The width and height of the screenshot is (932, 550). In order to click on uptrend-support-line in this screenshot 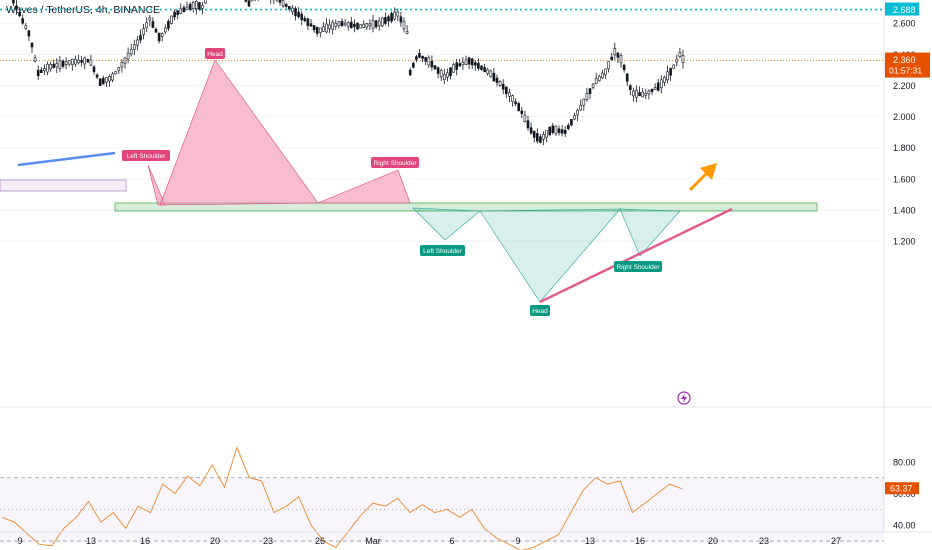, I will do `click(636, 255)`.